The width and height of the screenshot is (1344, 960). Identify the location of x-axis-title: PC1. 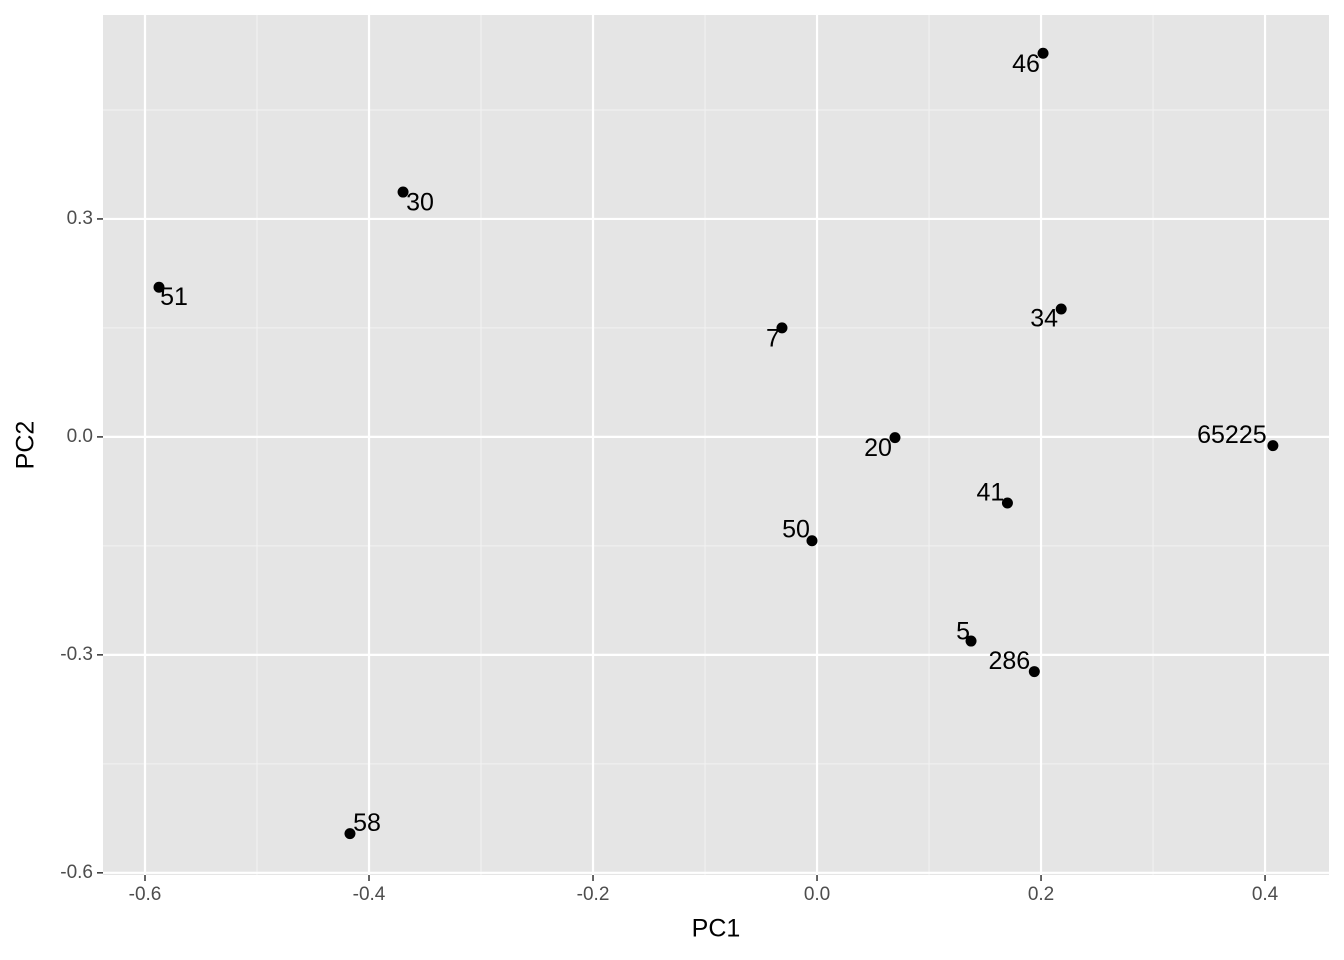
(716, 929).